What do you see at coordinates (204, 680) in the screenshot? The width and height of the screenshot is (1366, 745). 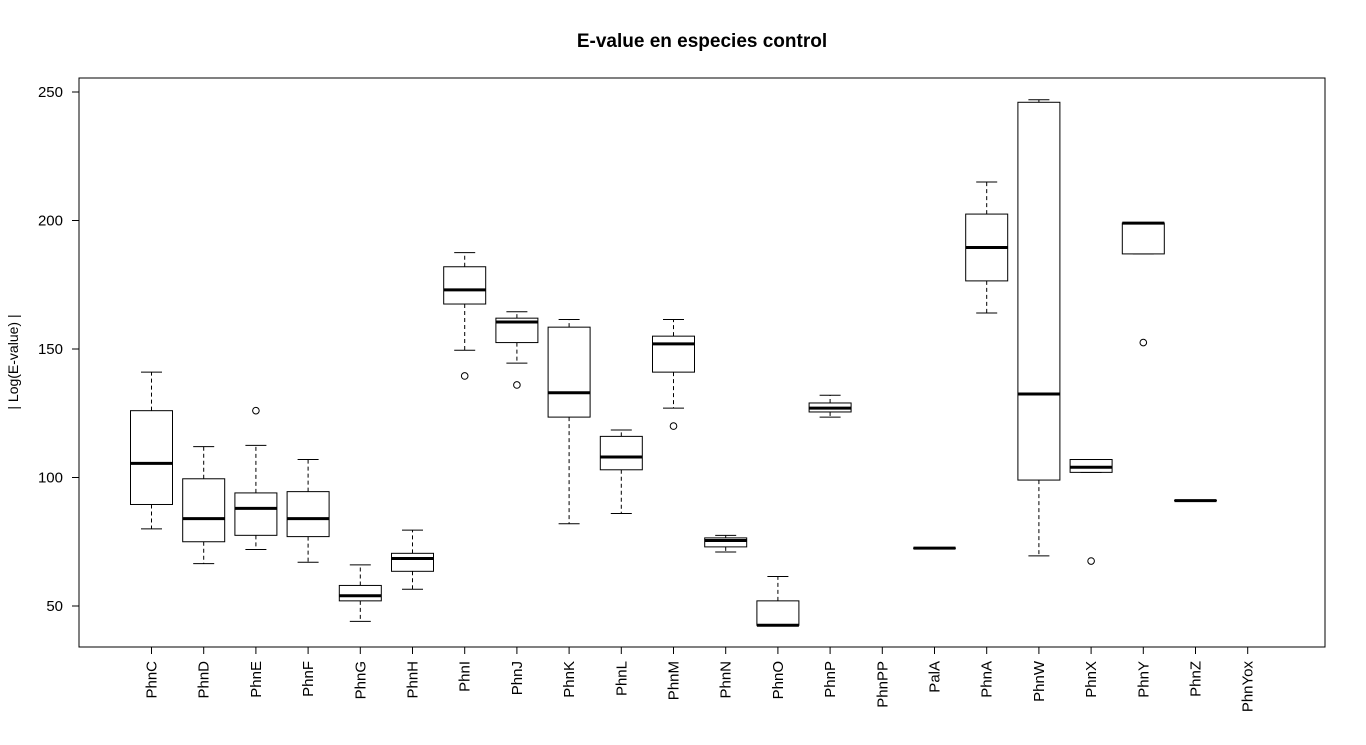 I see `x-tick-label: PhnD` at bounding box center [204, 680].